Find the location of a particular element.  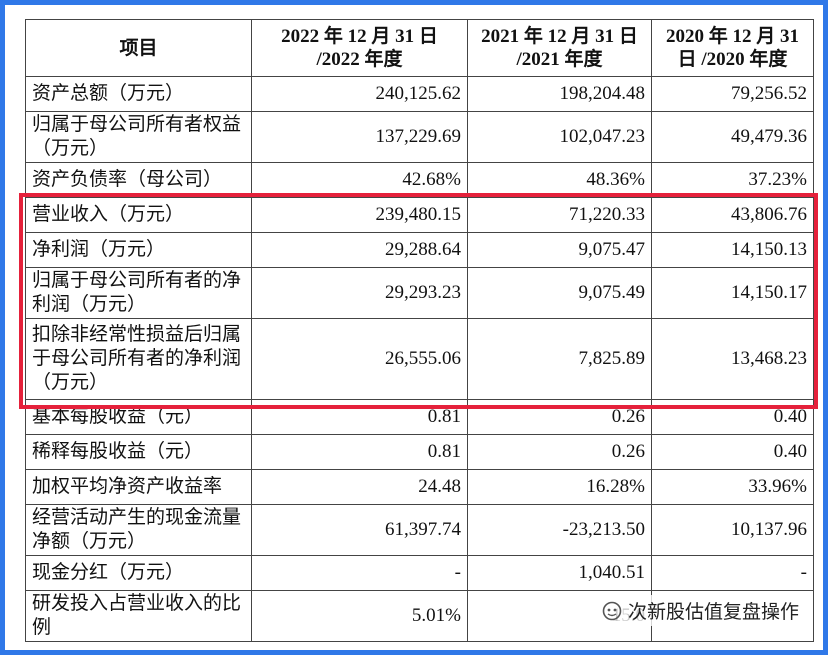

row-label: 资产总额（万元） is located at coordinates (138, 94).